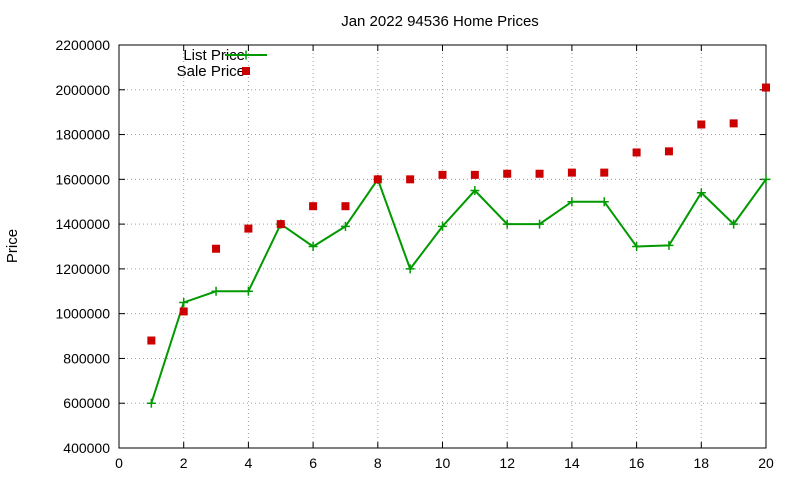  I want to click on y-tick-label: 1000000, so click(82, 314).